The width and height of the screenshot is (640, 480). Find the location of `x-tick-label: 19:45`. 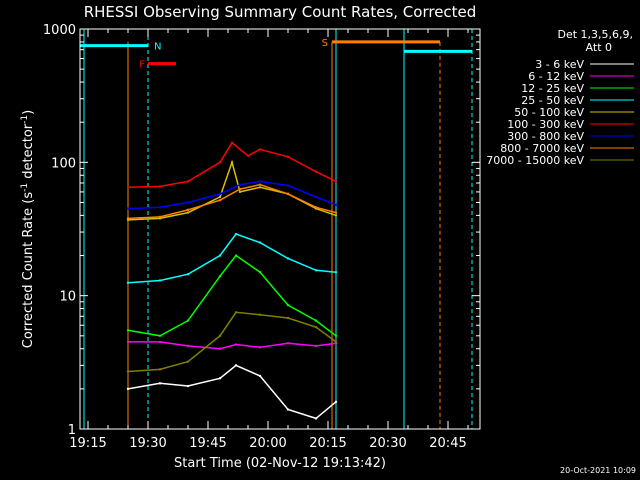

x-tick-label: 19:45 is located at coordinates (207, 443).